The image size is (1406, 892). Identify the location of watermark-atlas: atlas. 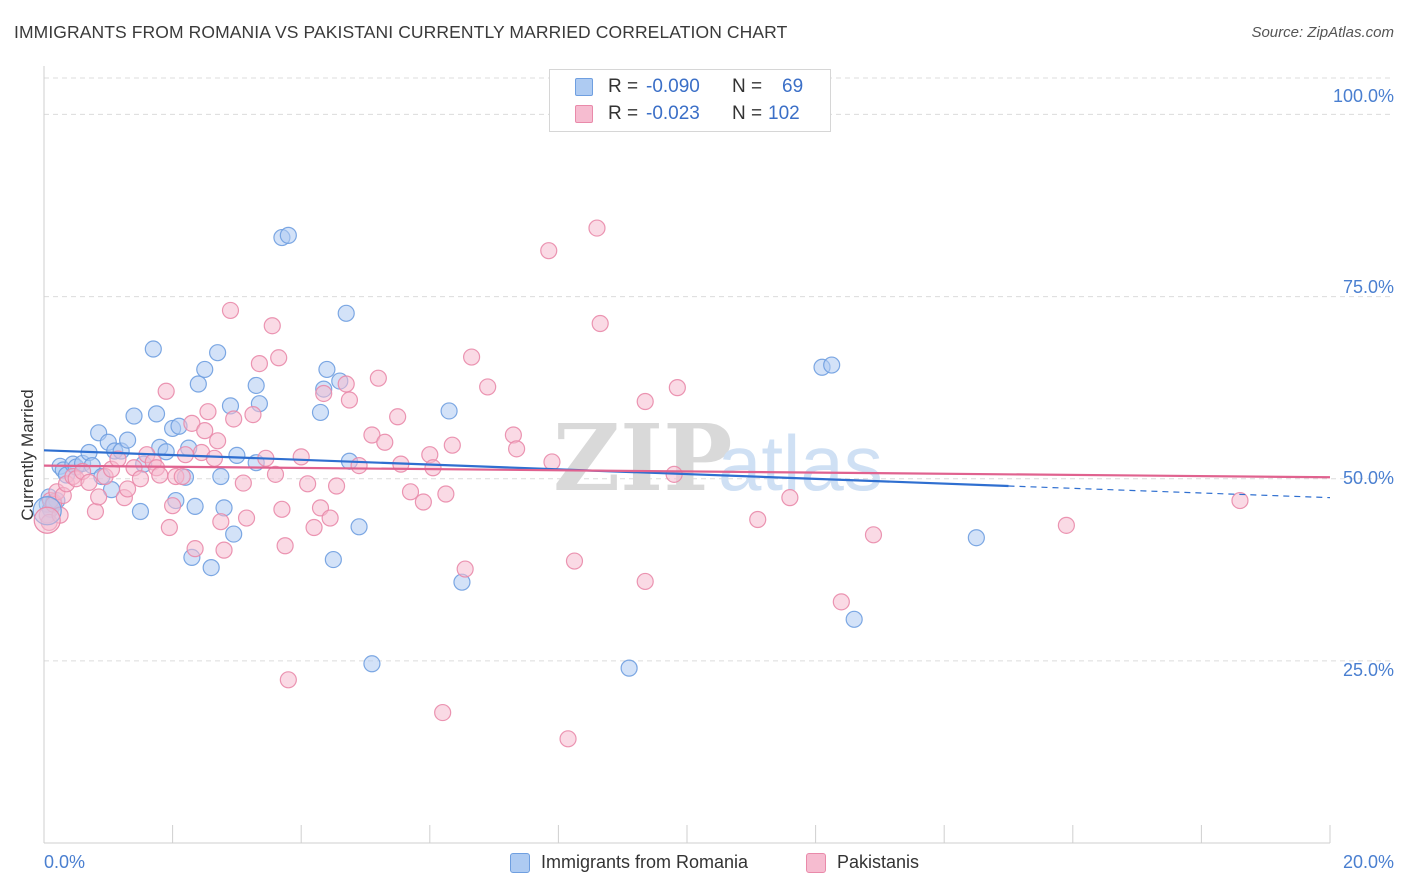
(800, 463).